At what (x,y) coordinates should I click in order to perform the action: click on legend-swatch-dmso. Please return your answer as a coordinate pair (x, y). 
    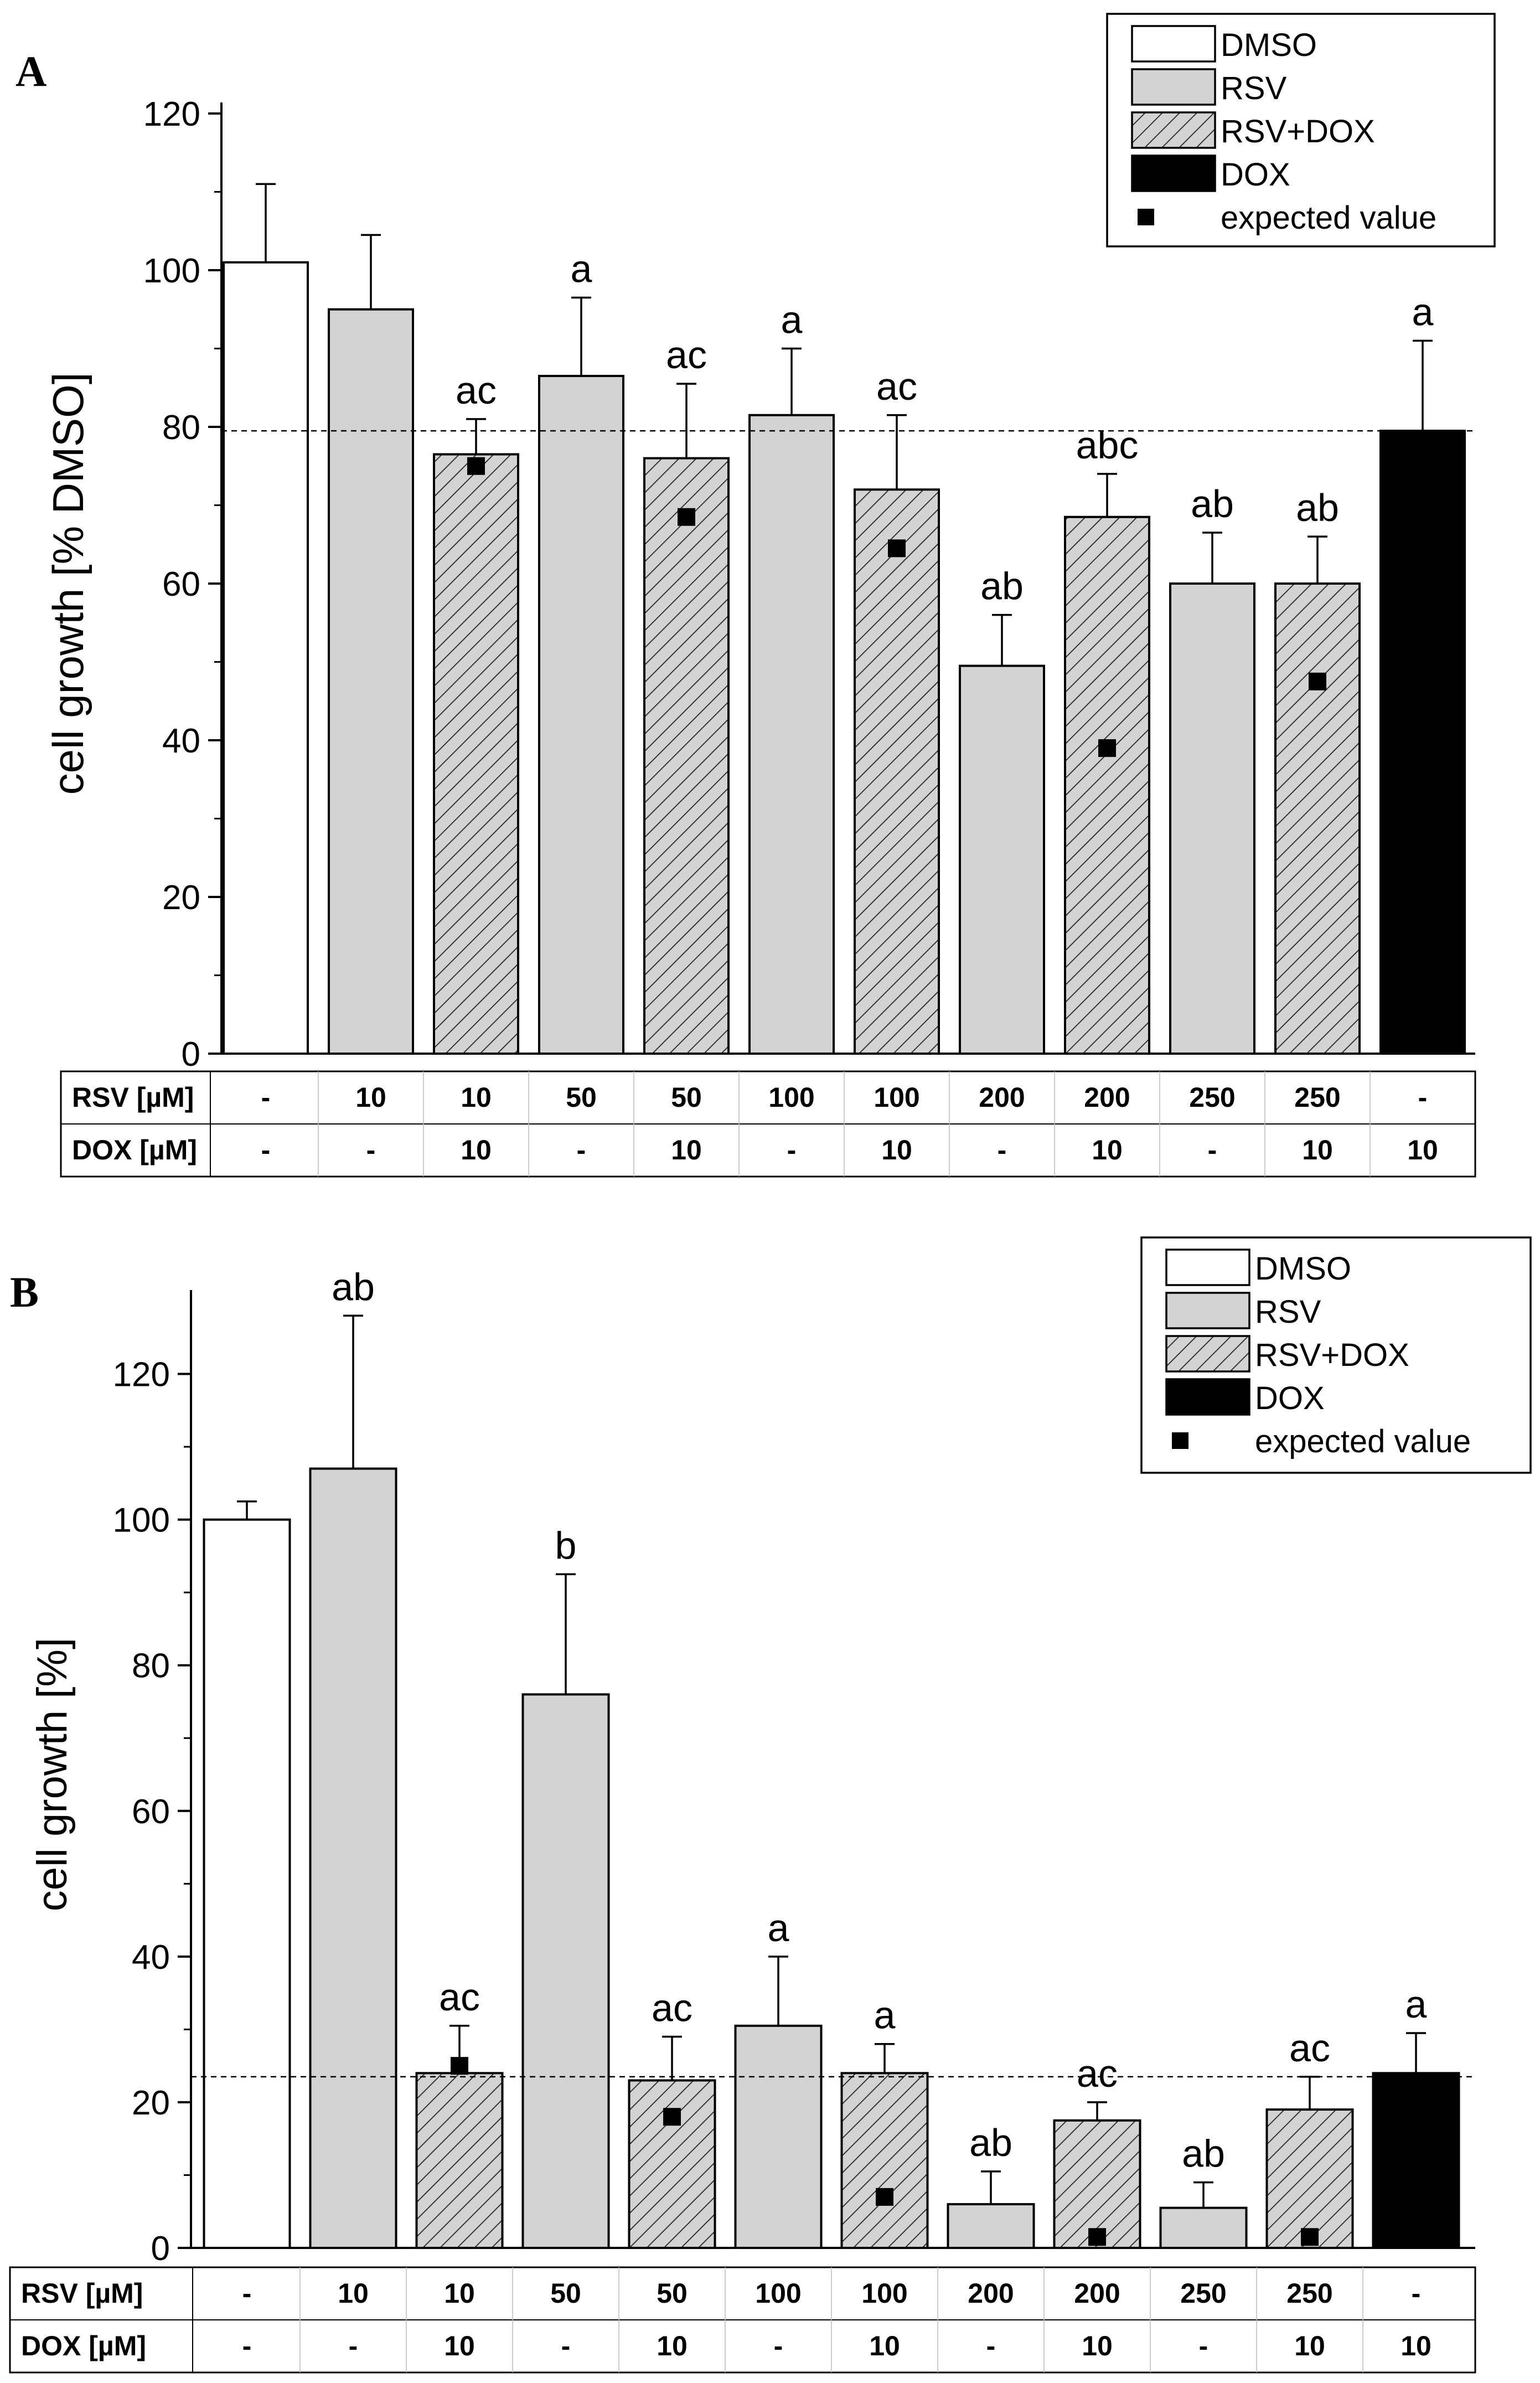
    Looking at the image, I should click on (1207, 1267).